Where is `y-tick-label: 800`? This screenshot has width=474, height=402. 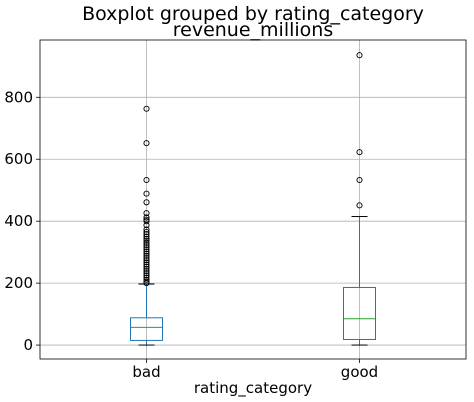 y-tick-label: 800 is located at coordinates (18, 97).